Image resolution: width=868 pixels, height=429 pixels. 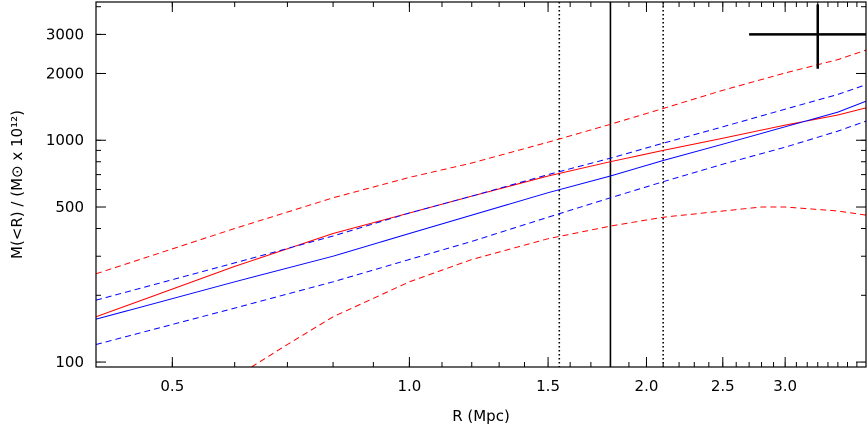 I want to click on x-tick-label: 3.0, so click(x=785, y=386).